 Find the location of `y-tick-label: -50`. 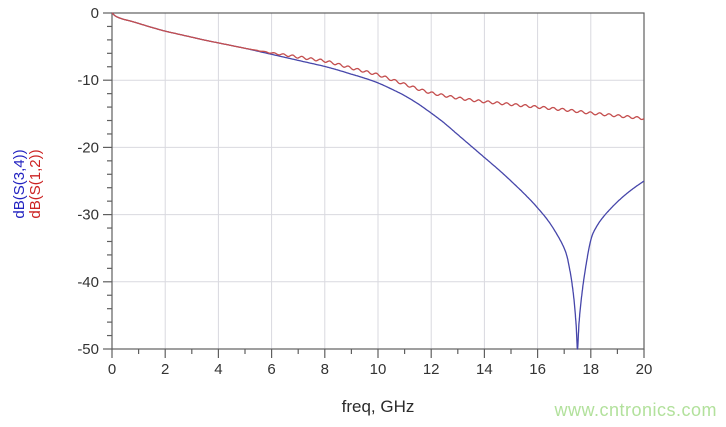

y-tick-label: -50 is located at coordinates (88, 349).